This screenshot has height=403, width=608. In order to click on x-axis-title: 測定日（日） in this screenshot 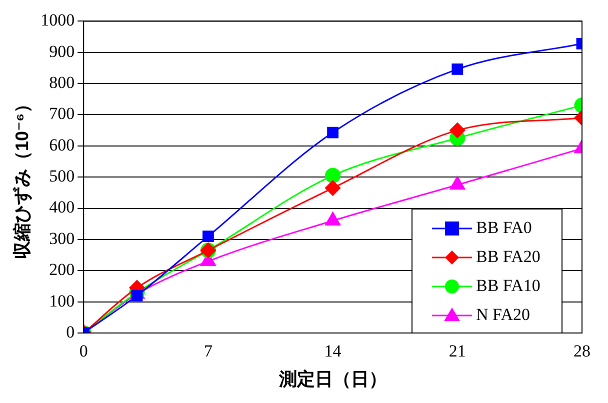, I will do `click(332, 379)`.